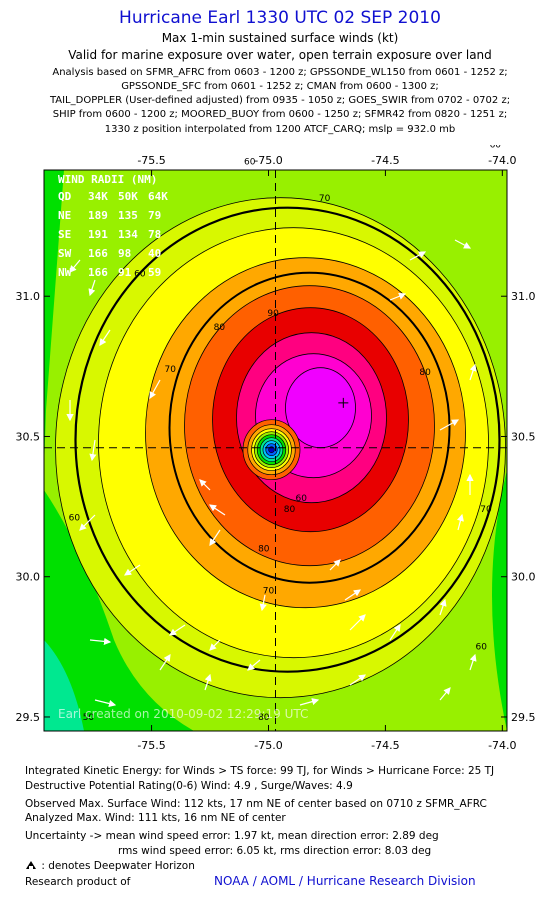  Describe the element at coordinates (183, 714) in the screenshot. I see `creation-watermark: Earl created on 2010-09-02 12:29:19 UTC` at that location.